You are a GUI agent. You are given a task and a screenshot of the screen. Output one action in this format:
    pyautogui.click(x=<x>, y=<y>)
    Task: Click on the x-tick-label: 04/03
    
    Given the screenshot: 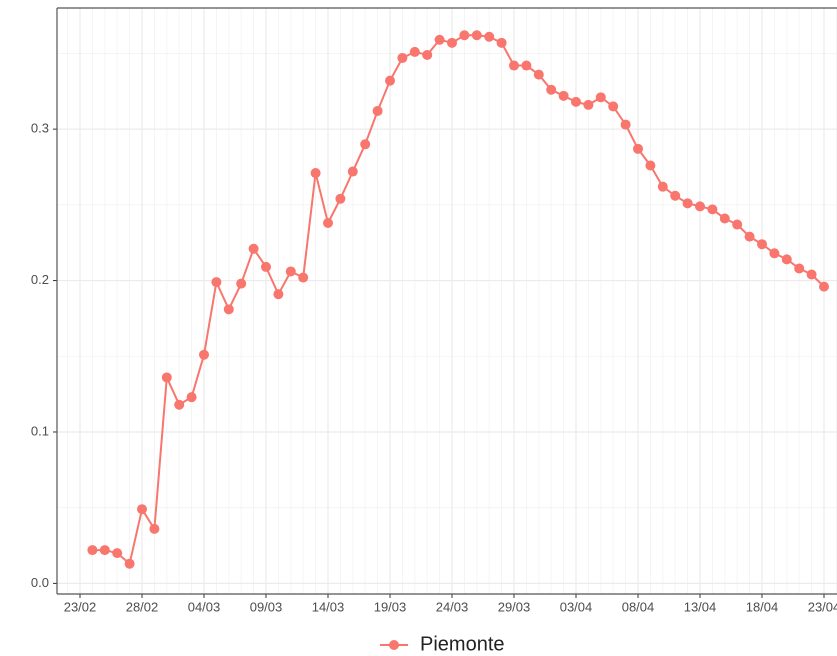 What is the action you would take?
    pyautogui.click(x=204, y=606)
    